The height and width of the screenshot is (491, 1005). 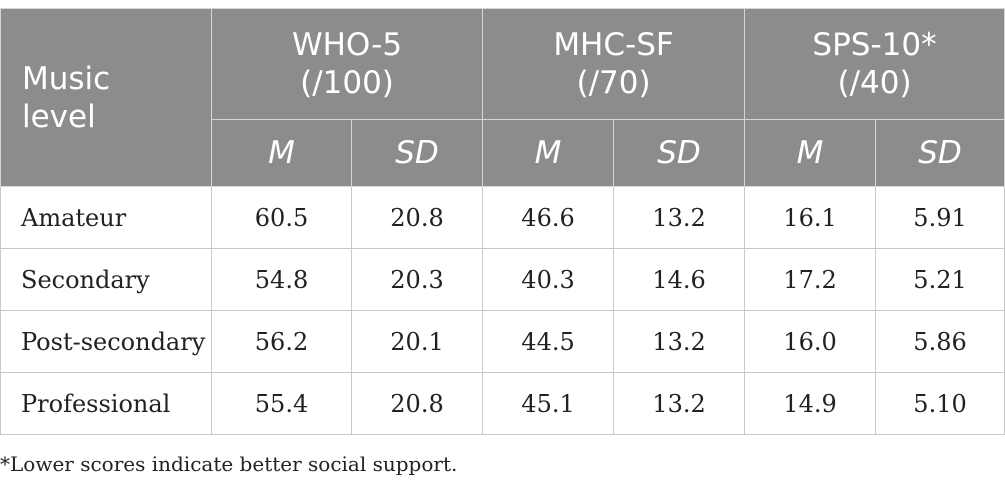 I want to click on row-label-line-1: Music, so click(x=66, y=78).